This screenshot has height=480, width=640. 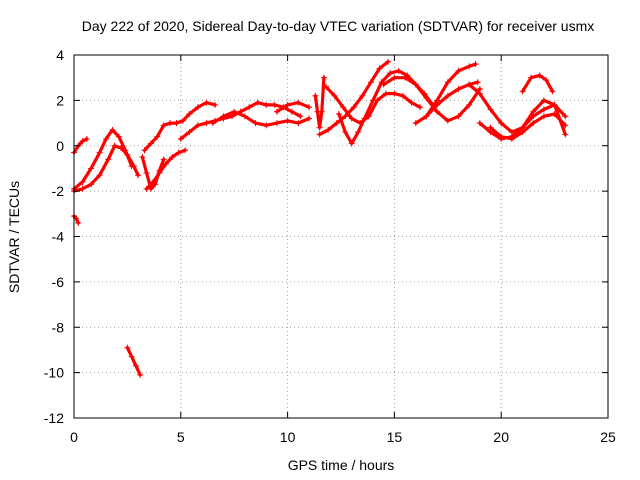 What do you see at coordinates (74, 437) in the screenshot?
I see `x-tick-label: 0` at bounding box center [74, 437].